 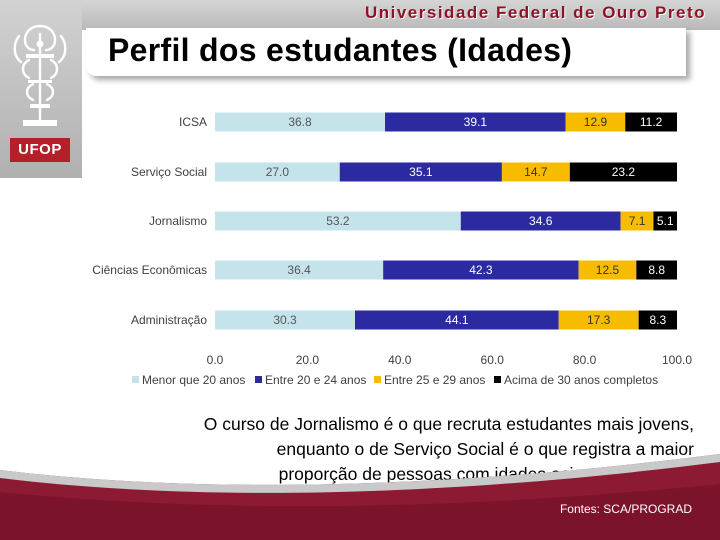 I want to click on legend-entry: Acima de 30 anos completos, so click(x=581, y=380).